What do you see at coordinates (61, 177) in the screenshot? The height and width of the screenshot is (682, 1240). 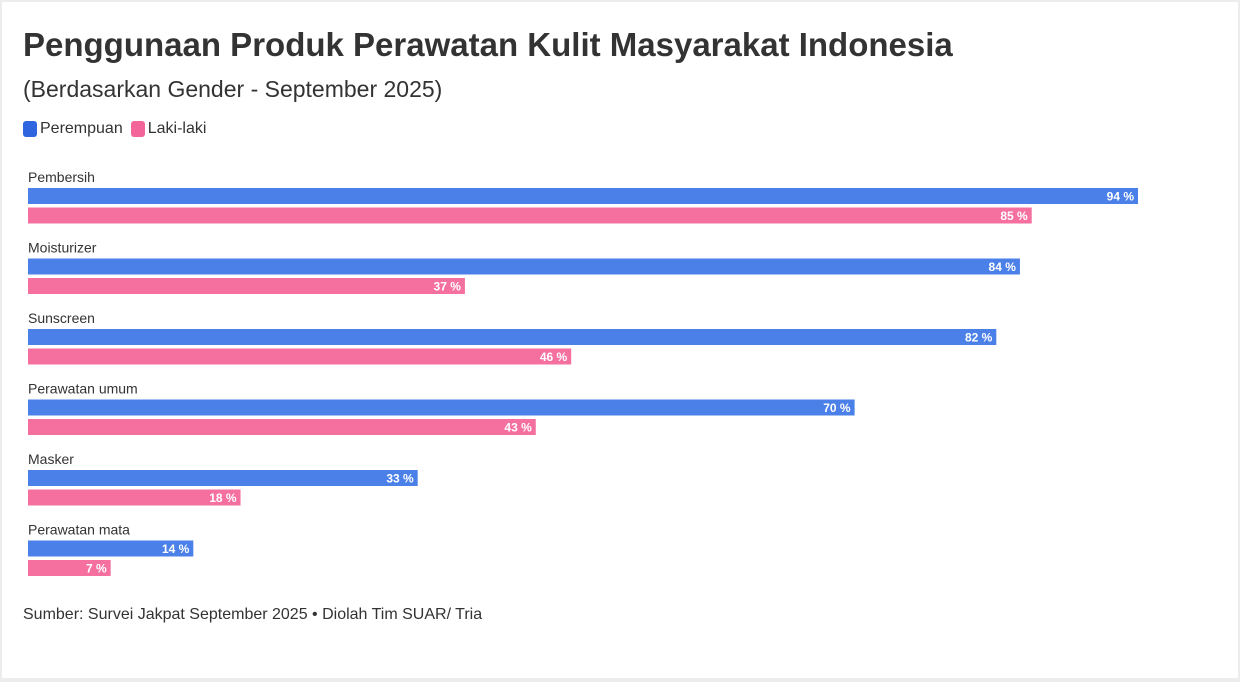 I see `category-label-pembersih: Pembersih` at bounding box center [61, 177].